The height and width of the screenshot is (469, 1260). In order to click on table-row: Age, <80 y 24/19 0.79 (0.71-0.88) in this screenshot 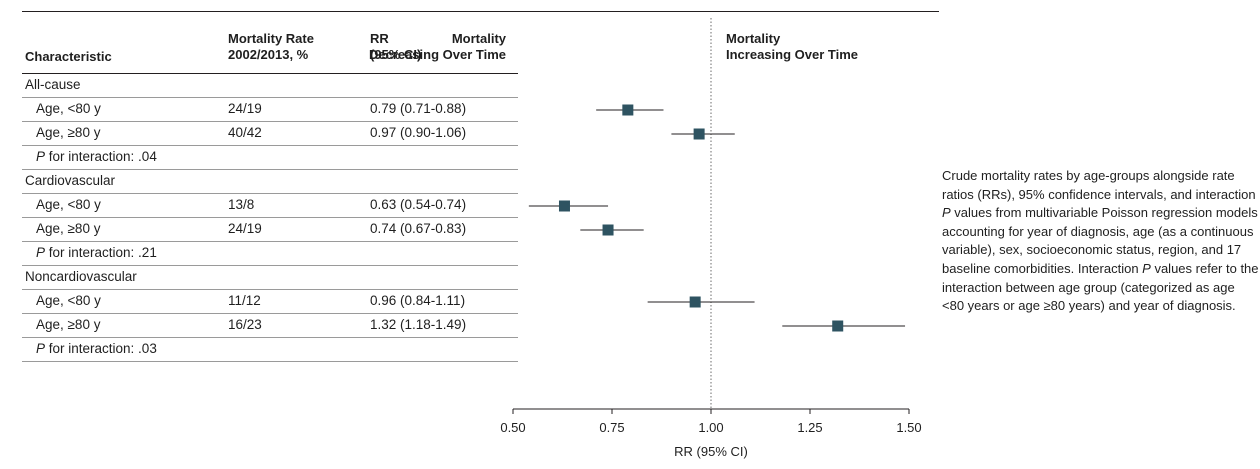, I will do `click(270, 110)`.